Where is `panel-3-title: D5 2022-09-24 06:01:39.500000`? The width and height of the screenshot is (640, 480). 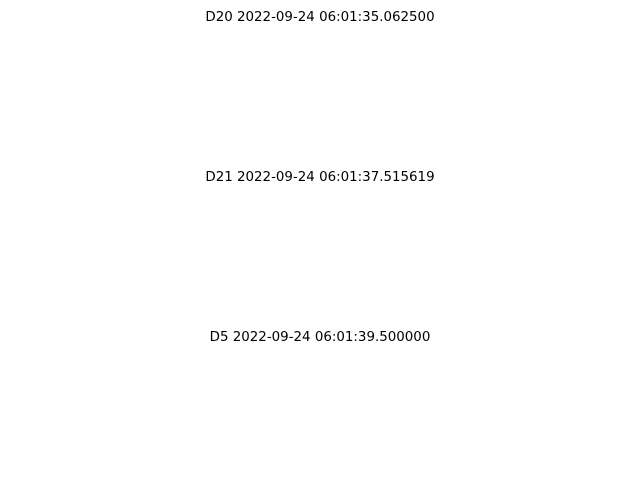 panel-3-title: D5 2022-09-24 06:01:39.500000 is located at coordinates (320, 337).